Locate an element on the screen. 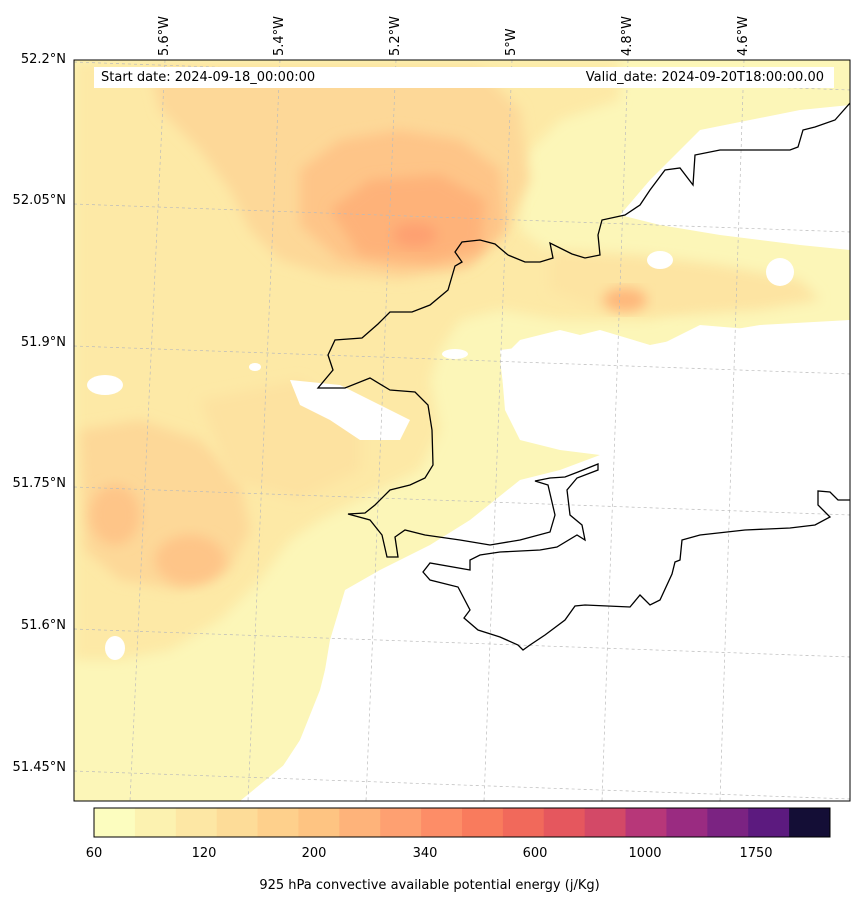  cape-field-peak is located at coordinates (415, 235).